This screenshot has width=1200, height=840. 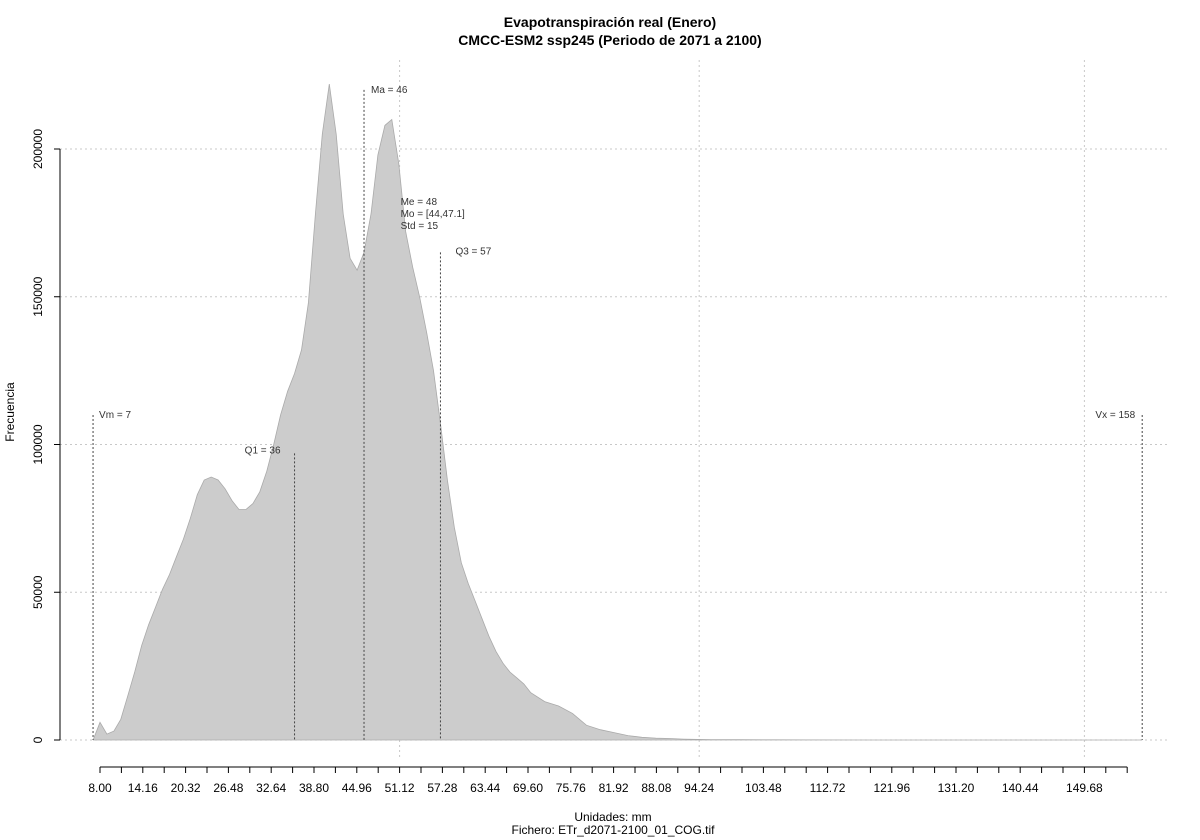 I want to click on x-tick-label: 8.00, so click(x=100, y=788).